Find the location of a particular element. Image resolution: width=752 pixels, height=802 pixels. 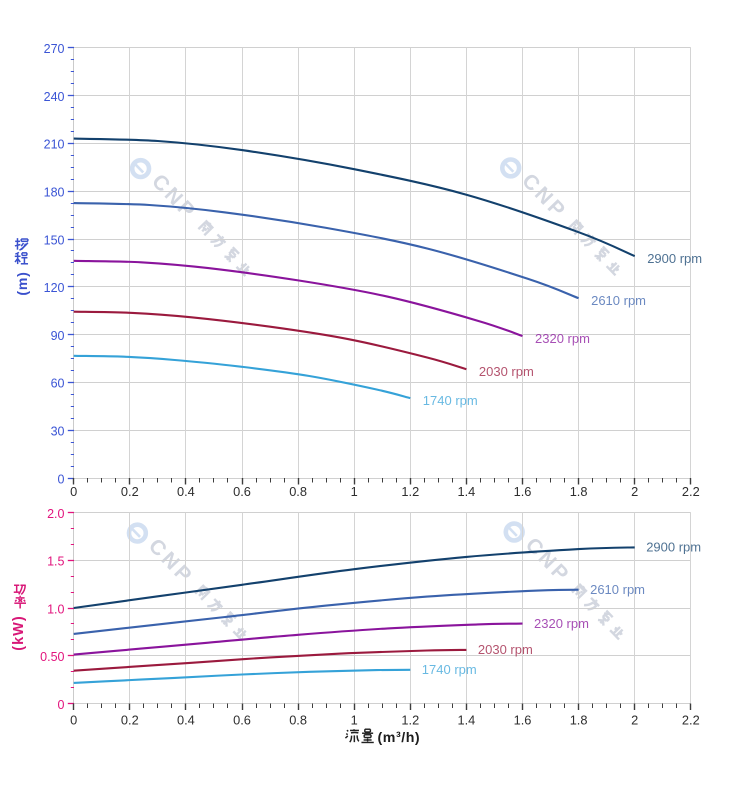

svg-text: 120 is located at coordinates (54, 288).